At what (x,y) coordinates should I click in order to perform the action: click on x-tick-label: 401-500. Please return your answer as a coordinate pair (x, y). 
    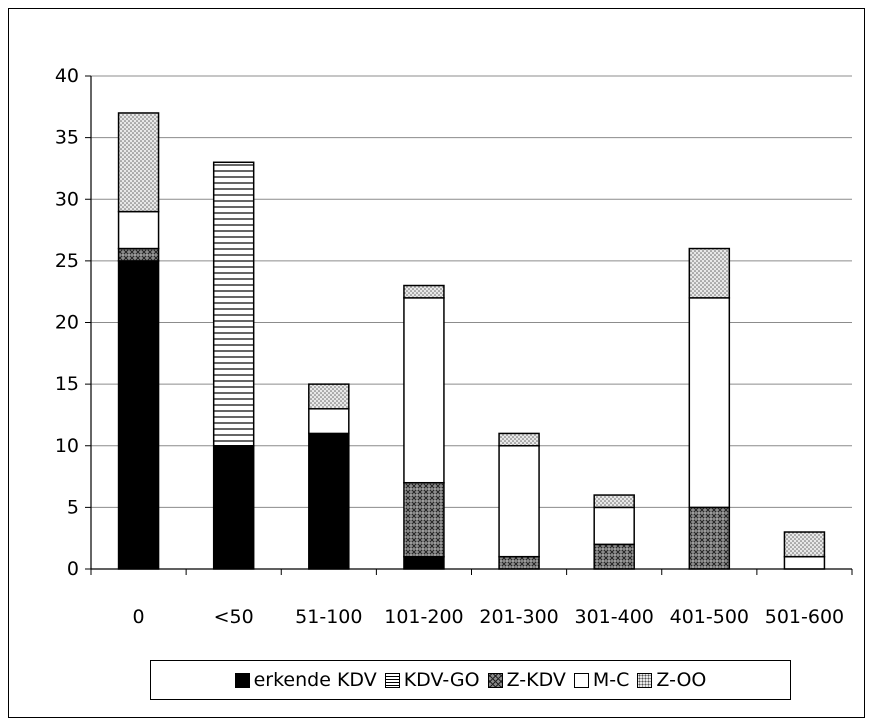
    Looking at the image, I should click on (709, 617).